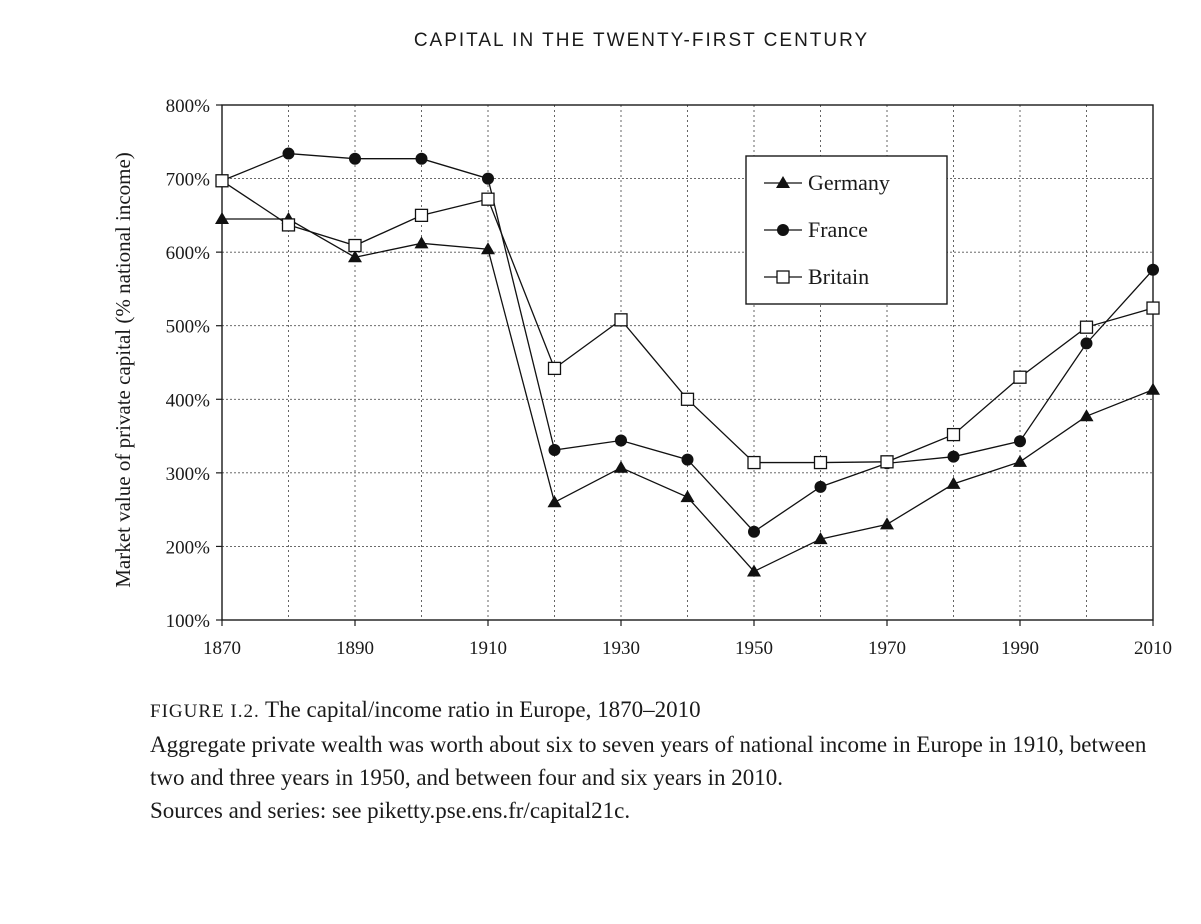 This screenshot has width=1201, height=924. I want to click on point-germany-1990, so click(1020, 460).